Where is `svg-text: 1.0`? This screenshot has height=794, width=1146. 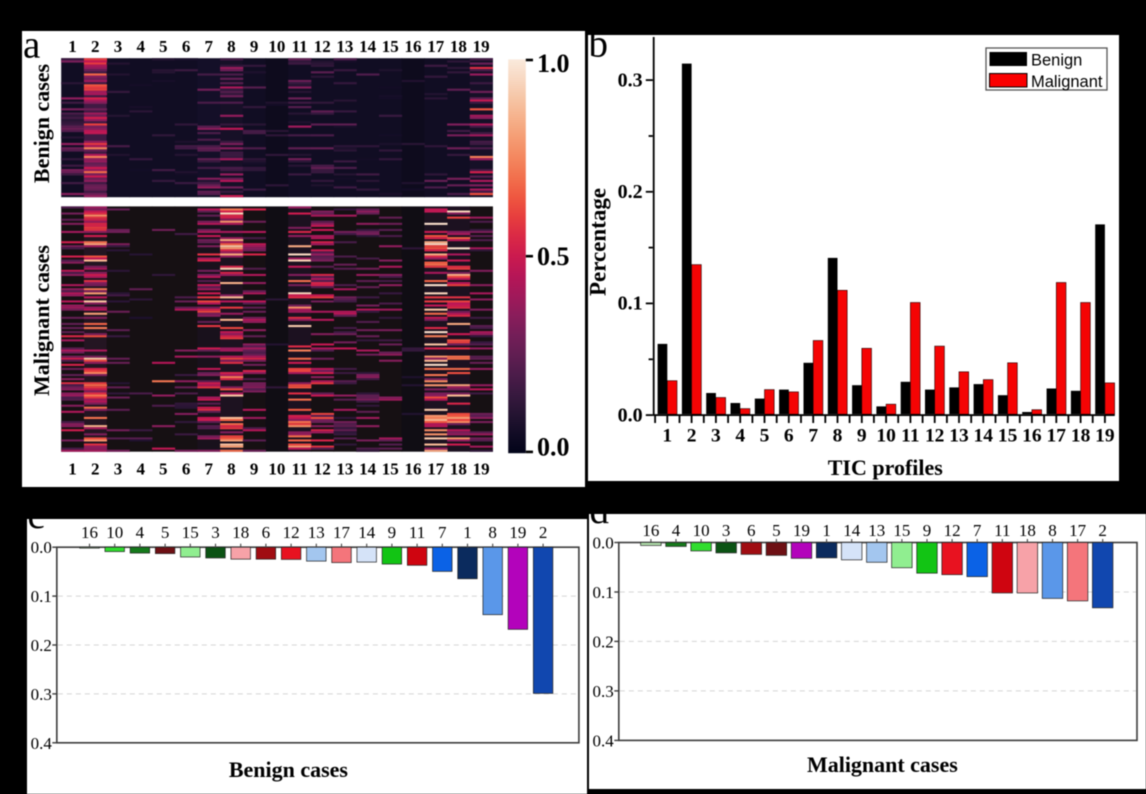
svg-text: 1.0 is located at coordinates (553, 63).